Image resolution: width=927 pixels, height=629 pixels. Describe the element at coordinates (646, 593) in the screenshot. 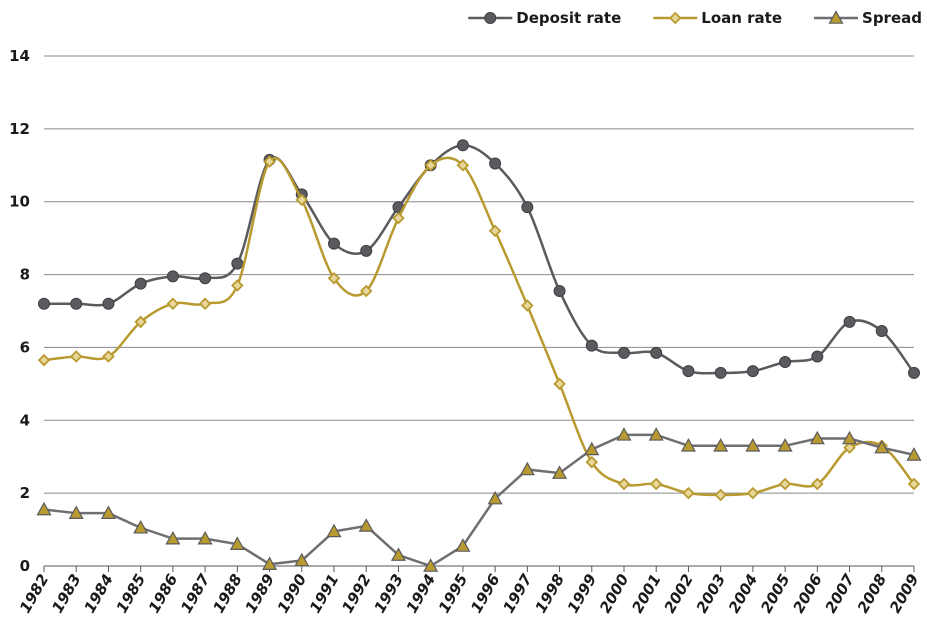

I see `x-tick-label: 2001` at that location.